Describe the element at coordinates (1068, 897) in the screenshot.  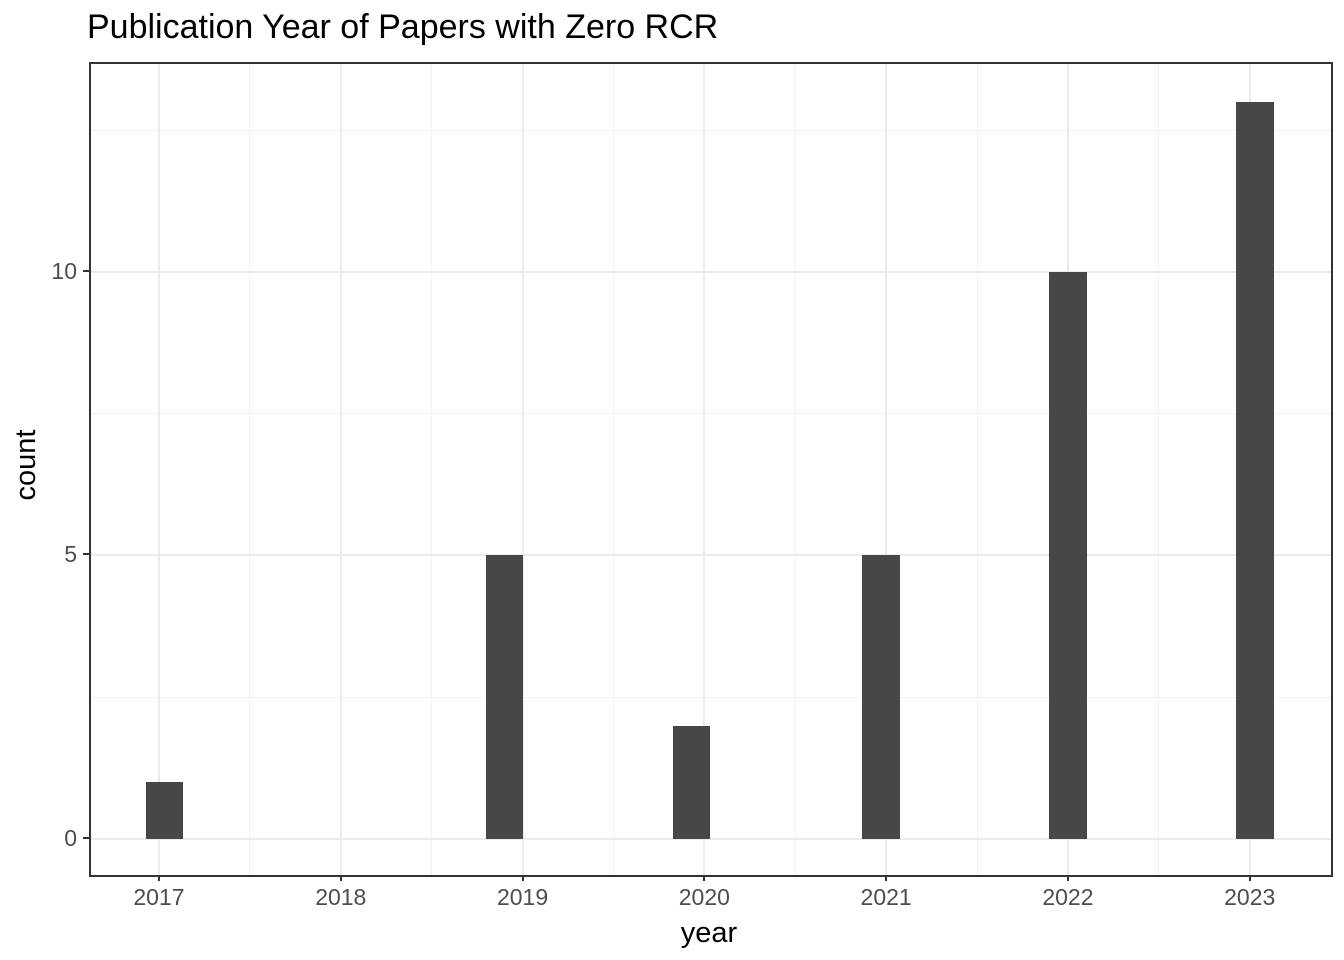
I see `x-tick-label: 2022` at that location.